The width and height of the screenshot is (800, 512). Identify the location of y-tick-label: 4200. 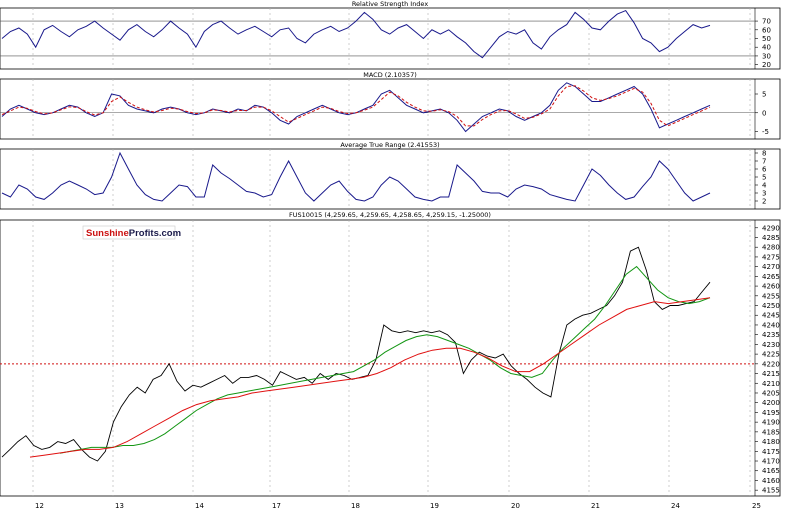
(771, 403).